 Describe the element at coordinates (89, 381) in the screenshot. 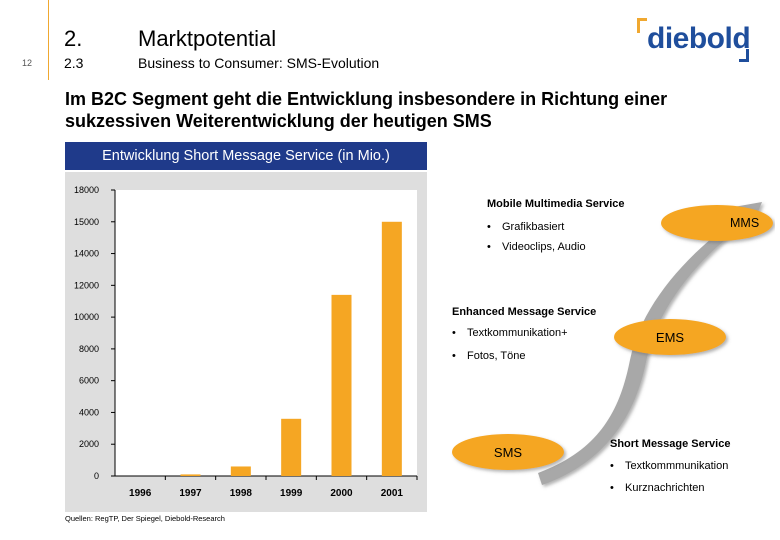

I see `y-tick-label: 6000` at that location.